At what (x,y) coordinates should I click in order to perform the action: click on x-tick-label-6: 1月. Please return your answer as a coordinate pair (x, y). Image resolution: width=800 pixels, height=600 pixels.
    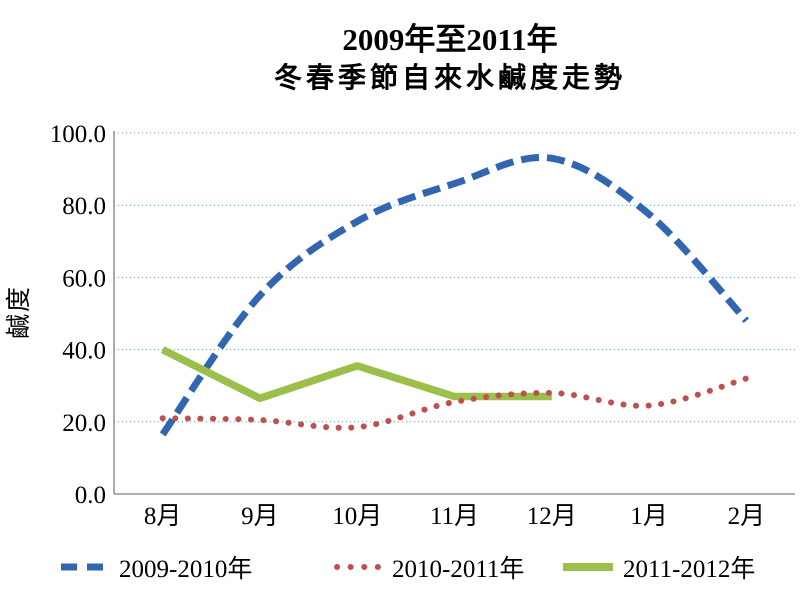
    Looking at the image, I should click on (649, 516).